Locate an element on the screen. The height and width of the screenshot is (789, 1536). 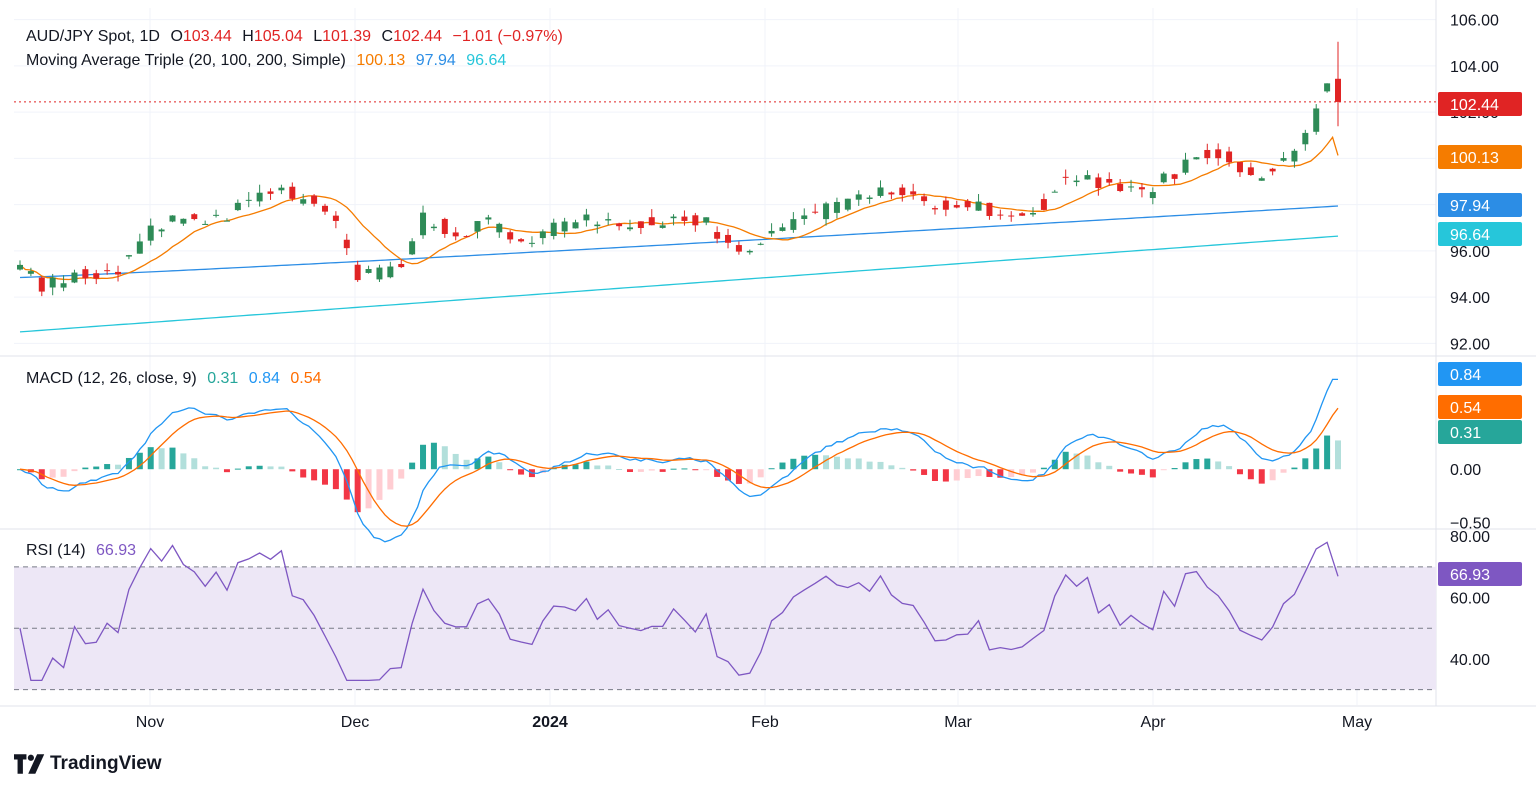
tradingview-logo-icon is located at coordinates (29, 764).